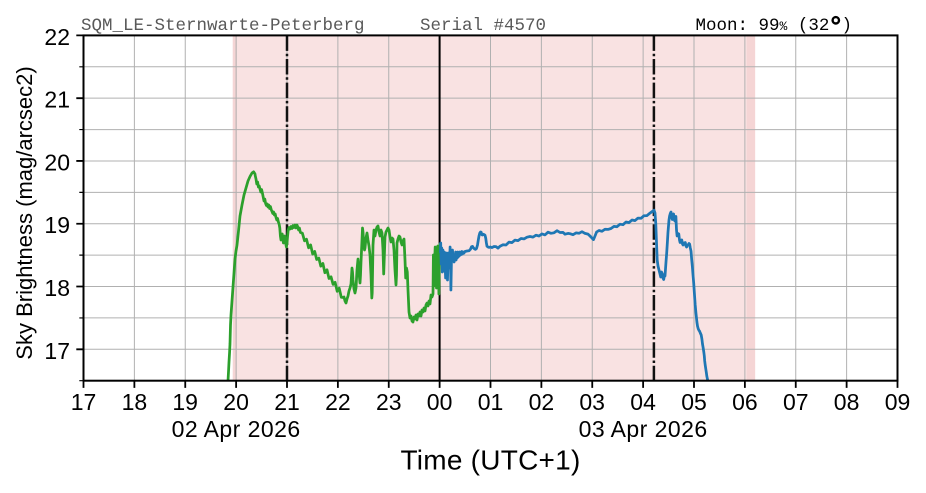  Describe the element at coordinates (490, 460) in the screenshot. I see `svg-text: Time (UTC+1)` at that location.